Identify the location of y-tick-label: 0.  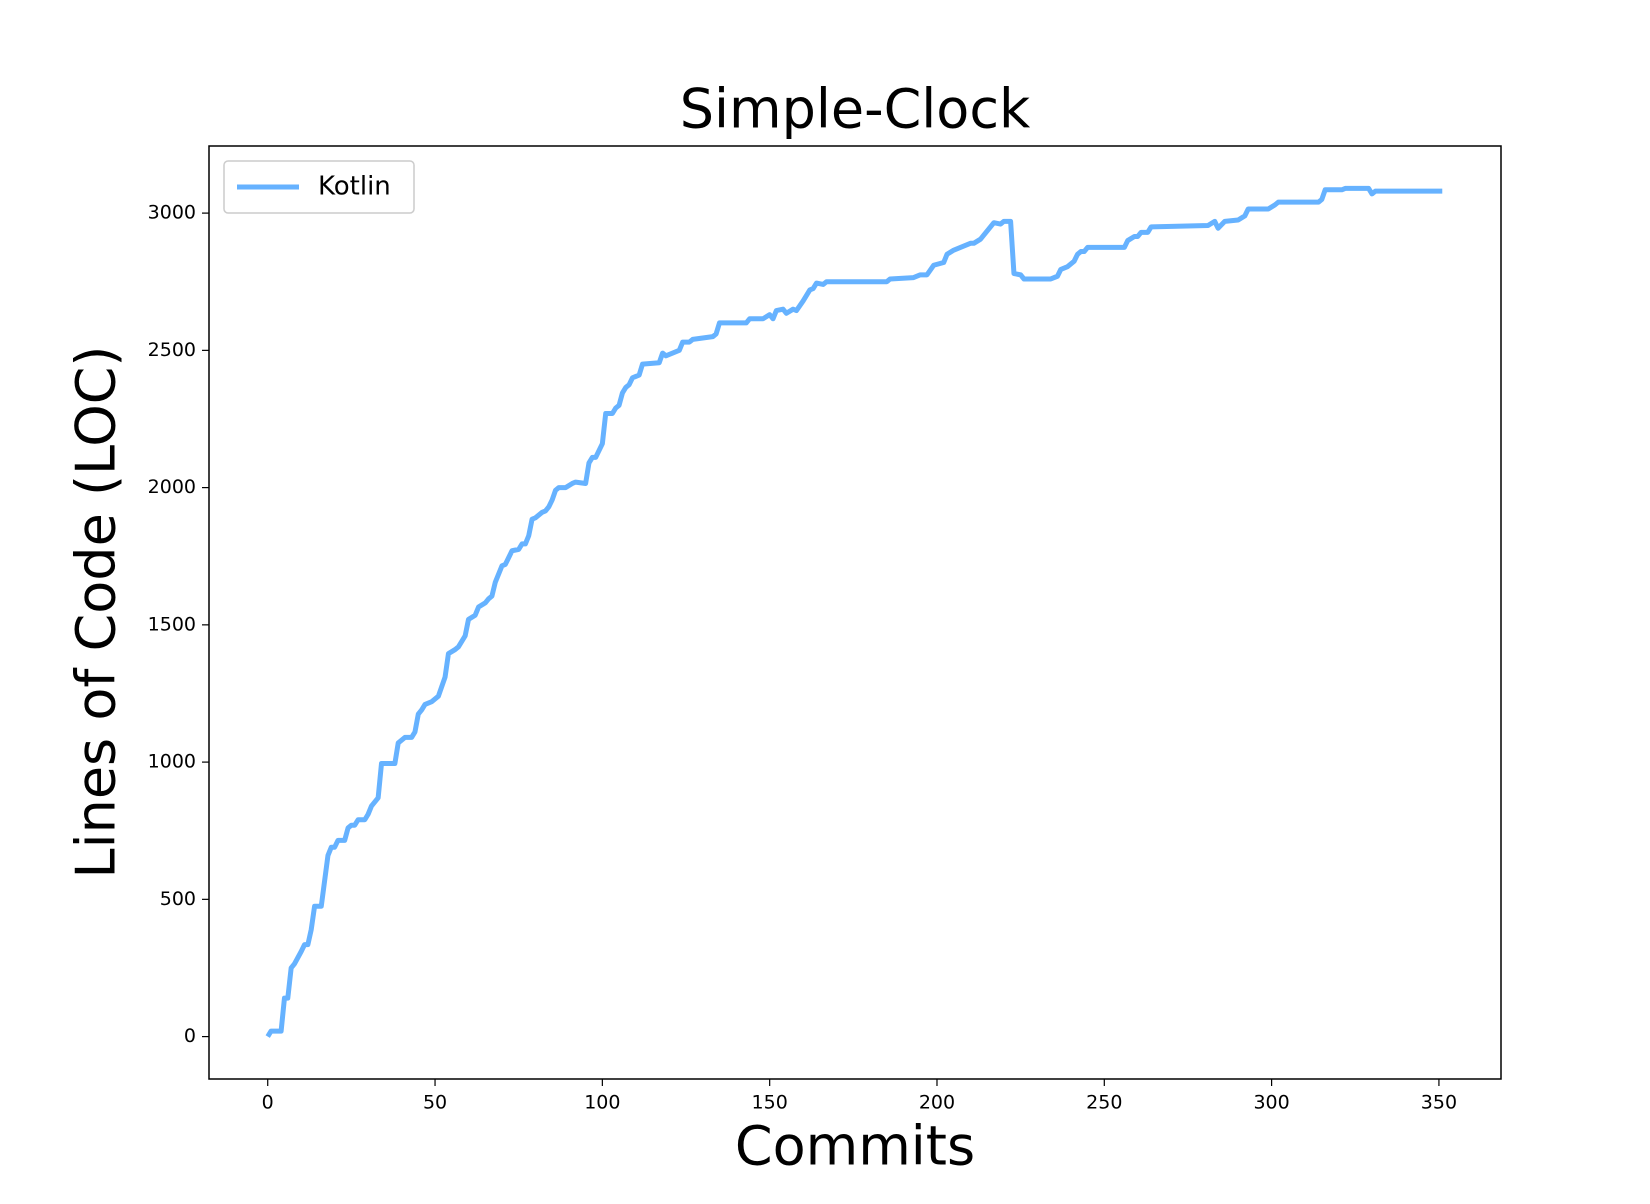
(190, 1036).